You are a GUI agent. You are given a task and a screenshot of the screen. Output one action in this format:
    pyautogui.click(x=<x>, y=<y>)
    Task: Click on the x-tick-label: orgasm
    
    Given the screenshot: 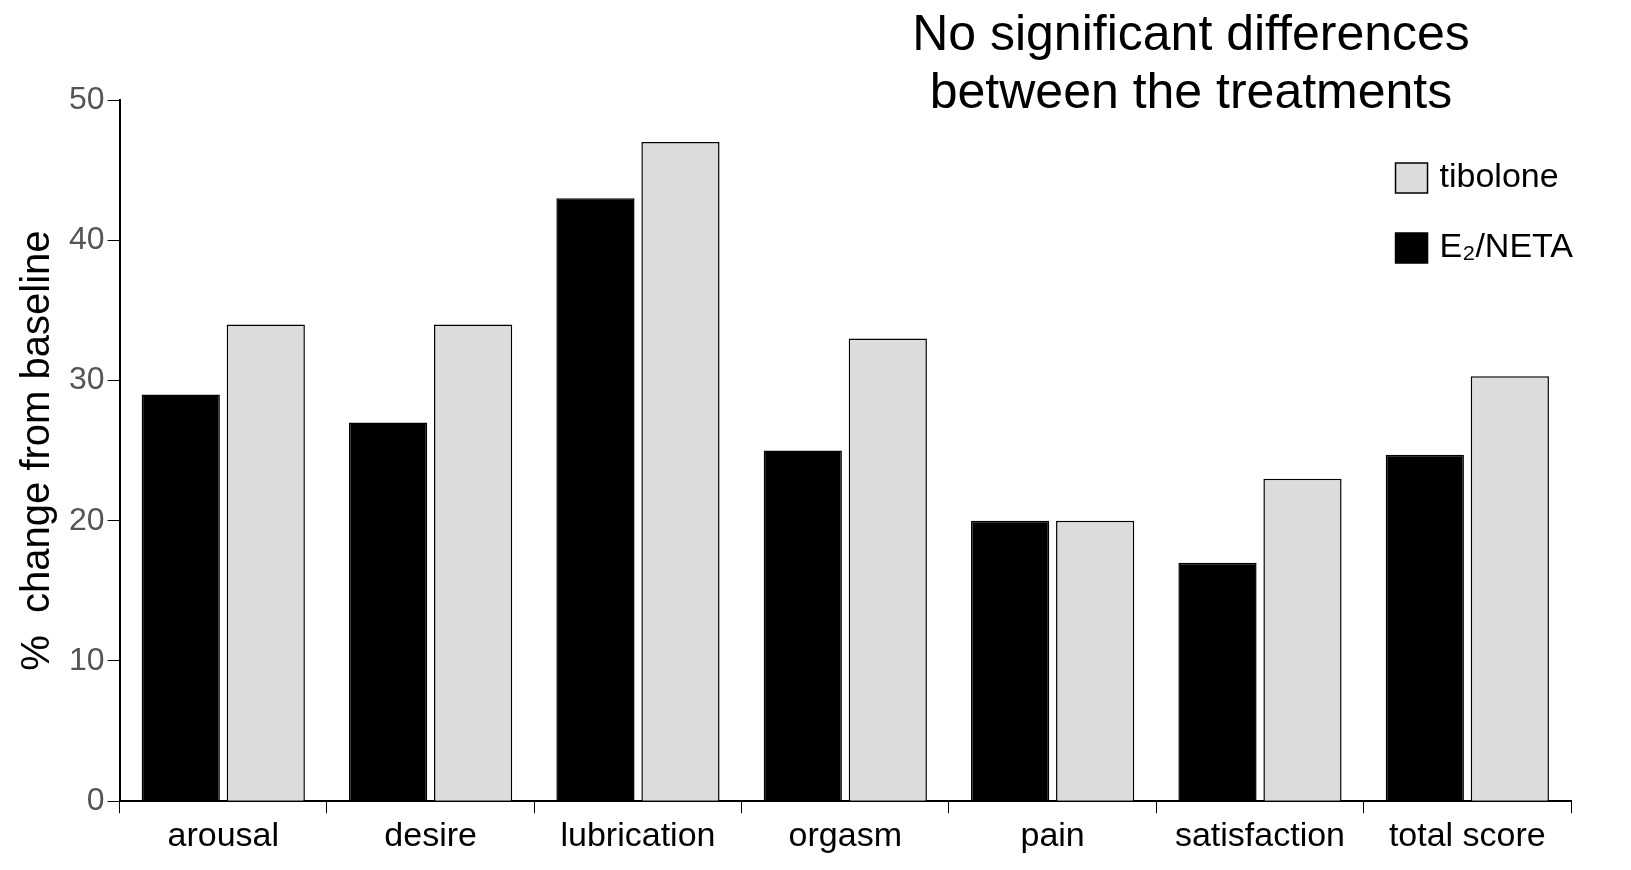 What is the action you would take?
    pyautogui.click(x=845, y=833)
    